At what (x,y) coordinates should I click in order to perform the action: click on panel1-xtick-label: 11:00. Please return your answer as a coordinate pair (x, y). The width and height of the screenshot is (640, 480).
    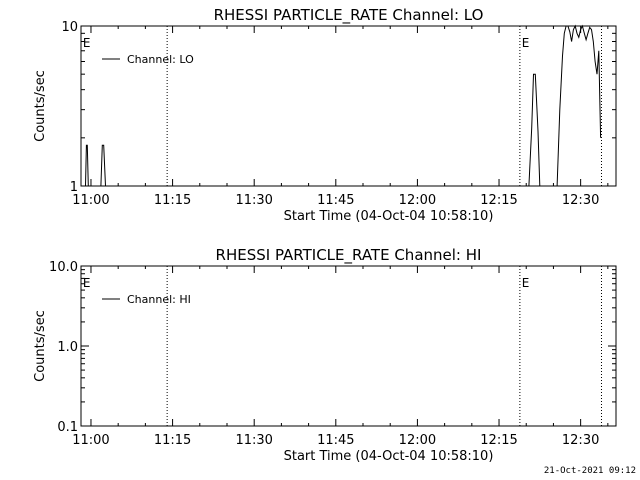
    Looking at the image, I should click on (90, 200).